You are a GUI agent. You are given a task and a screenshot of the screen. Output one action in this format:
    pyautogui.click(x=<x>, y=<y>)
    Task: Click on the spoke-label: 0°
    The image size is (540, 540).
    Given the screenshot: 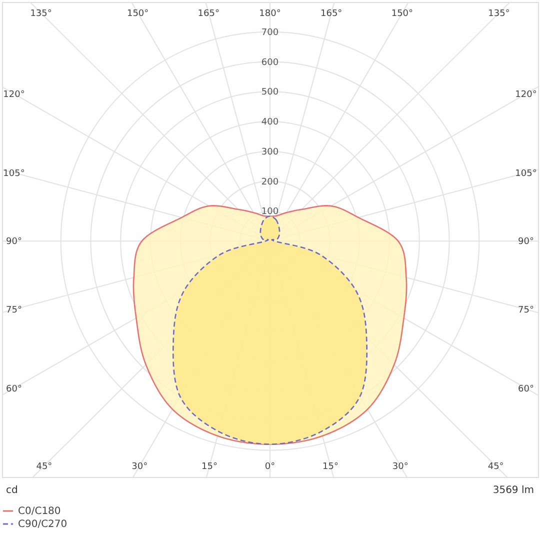 What is the action you would take?
    pyautogui.click(x=270, y=467)
    